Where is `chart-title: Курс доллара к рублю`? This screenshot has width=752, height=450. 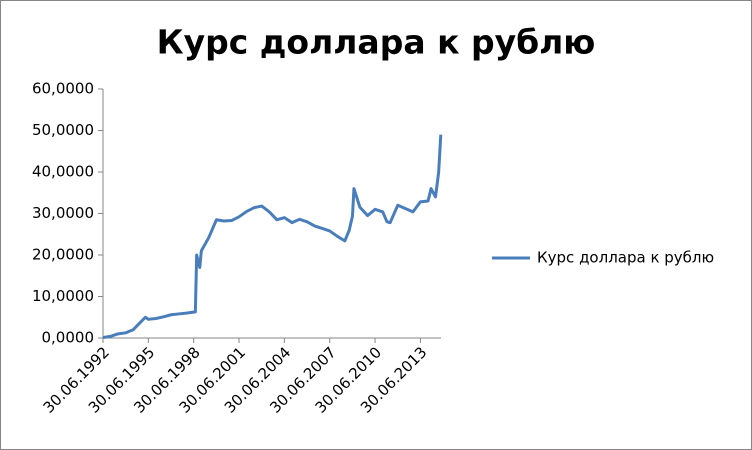
chart-title: Курс доллара к рублю is located at coordinates (376, 42).